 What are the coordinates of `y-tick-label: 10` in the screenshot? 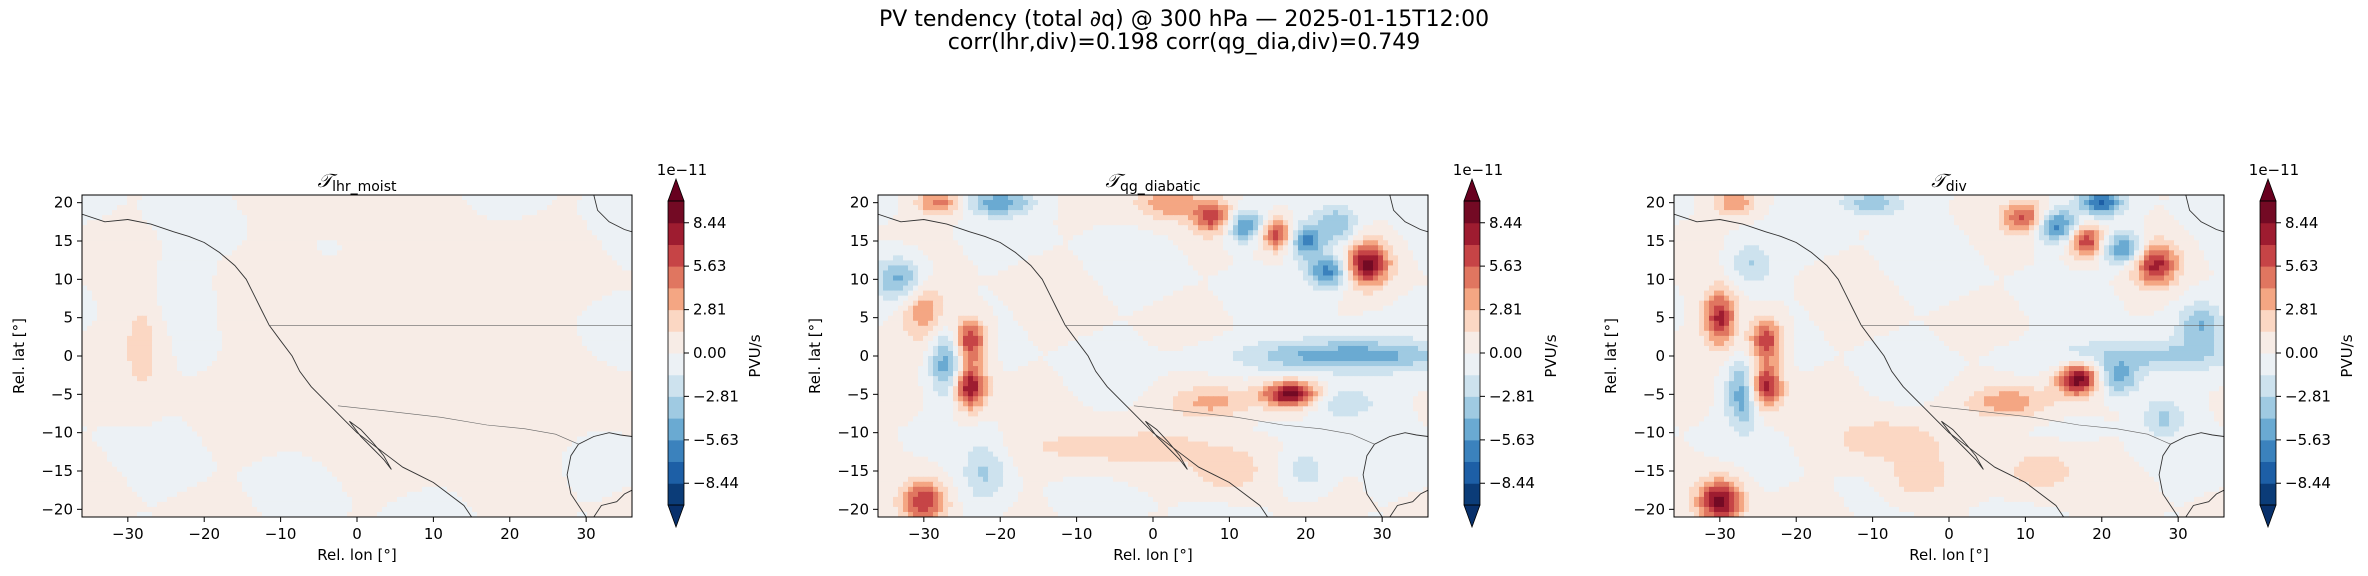 It's located at (63, 279).